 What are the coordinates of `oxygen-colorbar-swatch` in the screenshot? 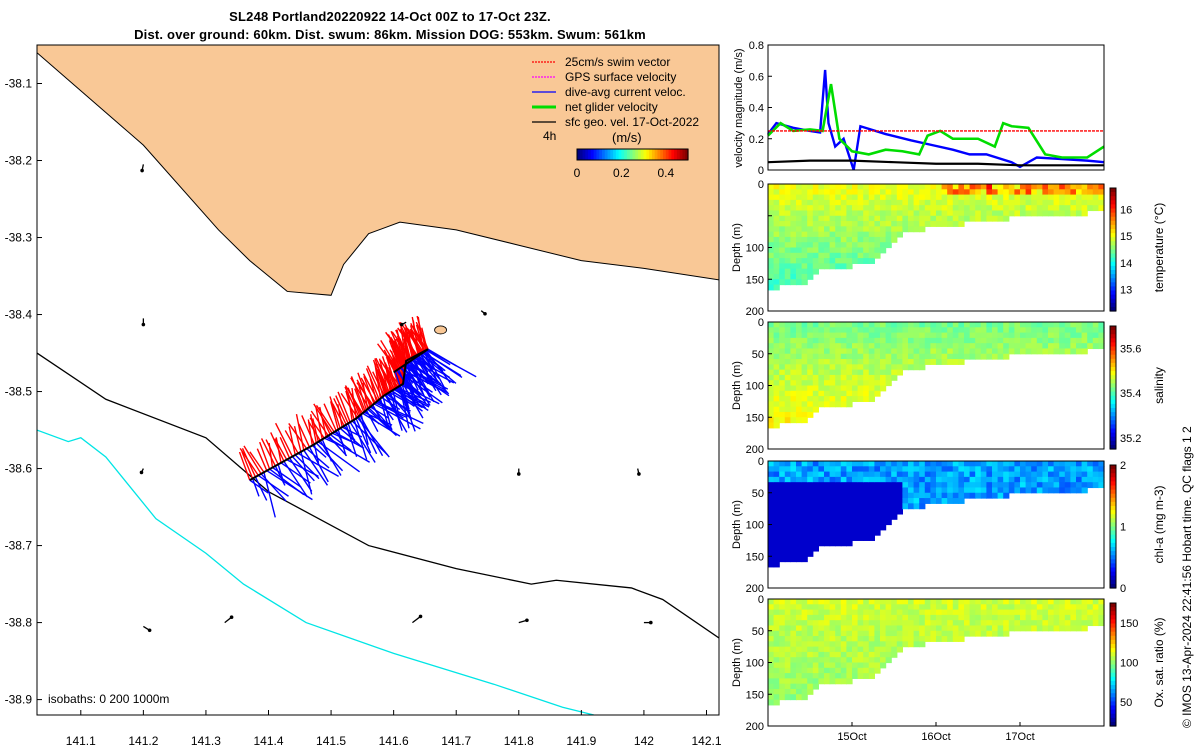 It's located at (1113, 716).